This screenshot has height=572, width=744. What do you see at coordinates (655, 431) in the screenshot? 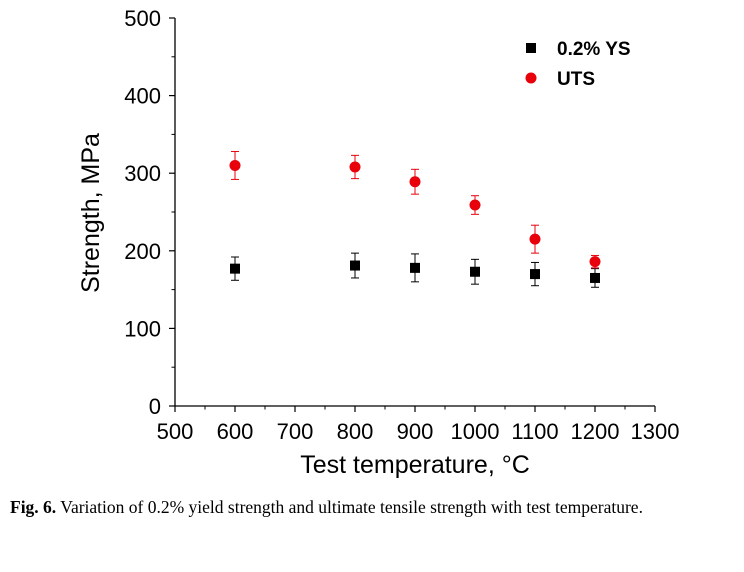
I see `x-tick-label: 1300` at bounding box center [655, 431].